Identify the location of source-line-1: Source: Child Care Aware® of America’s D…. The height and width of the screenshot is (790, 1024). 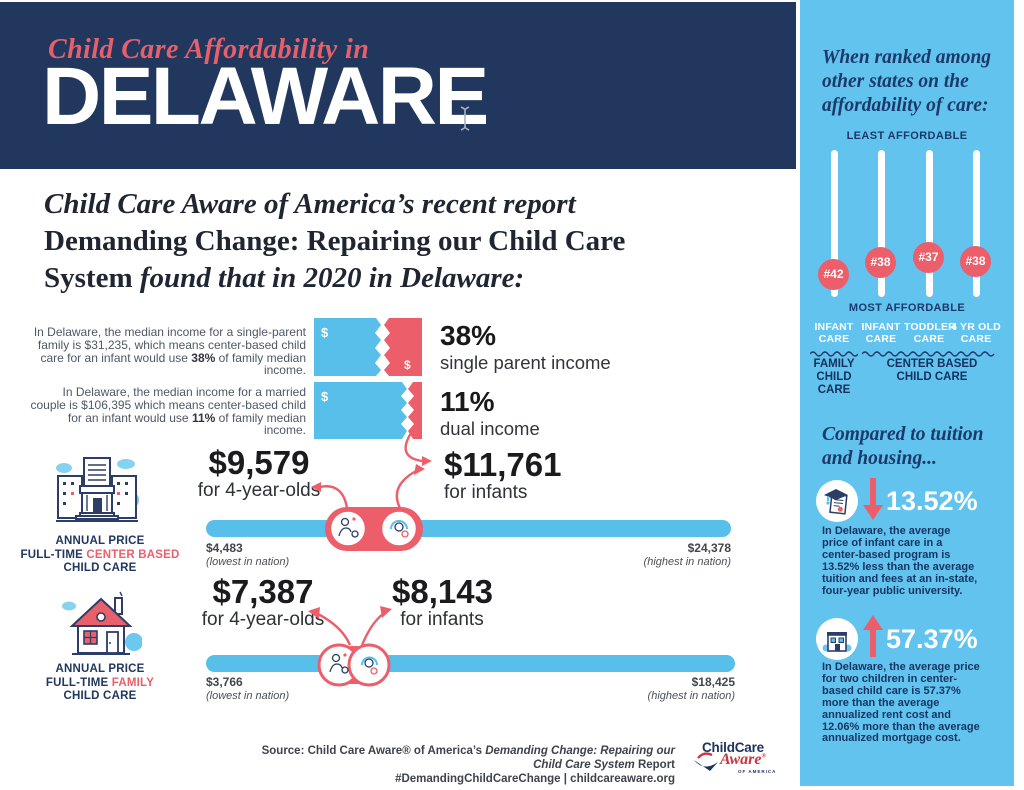
(468, 758).